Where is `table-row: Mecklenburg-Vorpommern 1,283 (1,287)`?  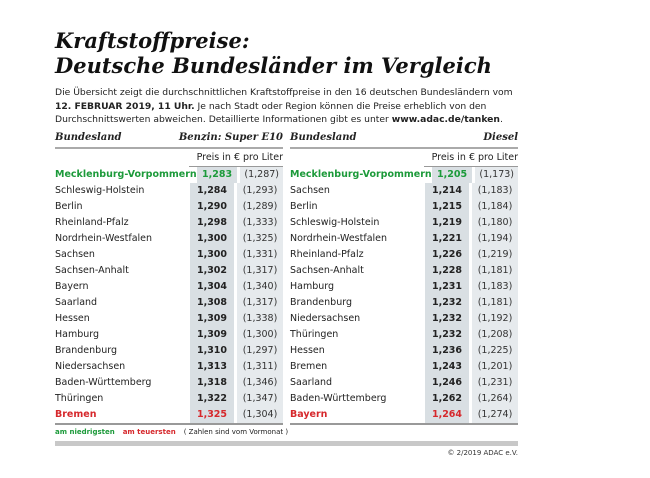 table-row: Mecklenburg-Vorpommern 1,283 (1,287) is located at coordinates (169, 175).